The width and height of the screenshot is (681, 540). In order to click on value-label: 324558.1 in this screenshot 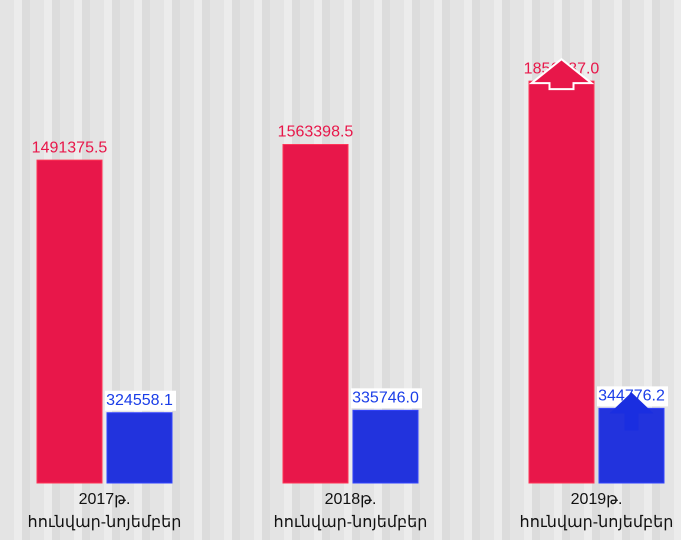, I will do `click(139, 400)`.